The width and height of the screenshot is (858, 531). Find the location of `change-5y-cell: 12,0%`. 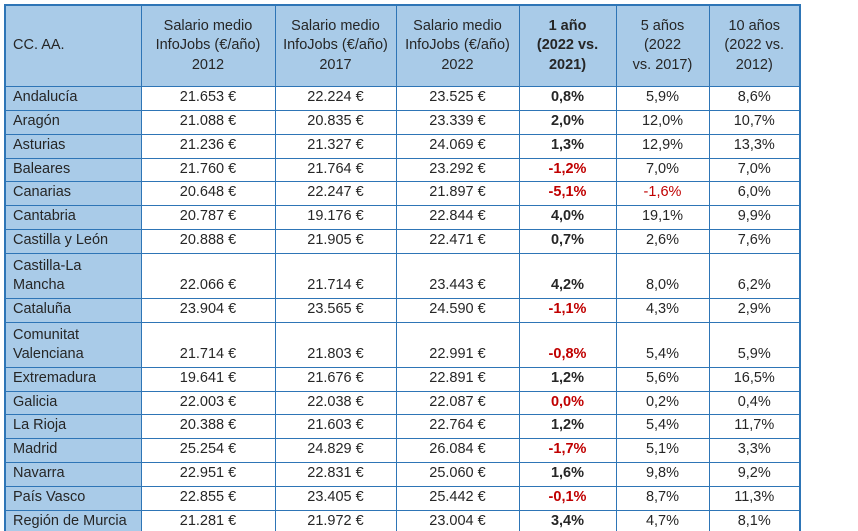

change-5y-cell: 12,0% is located at coordinates (662, 122).